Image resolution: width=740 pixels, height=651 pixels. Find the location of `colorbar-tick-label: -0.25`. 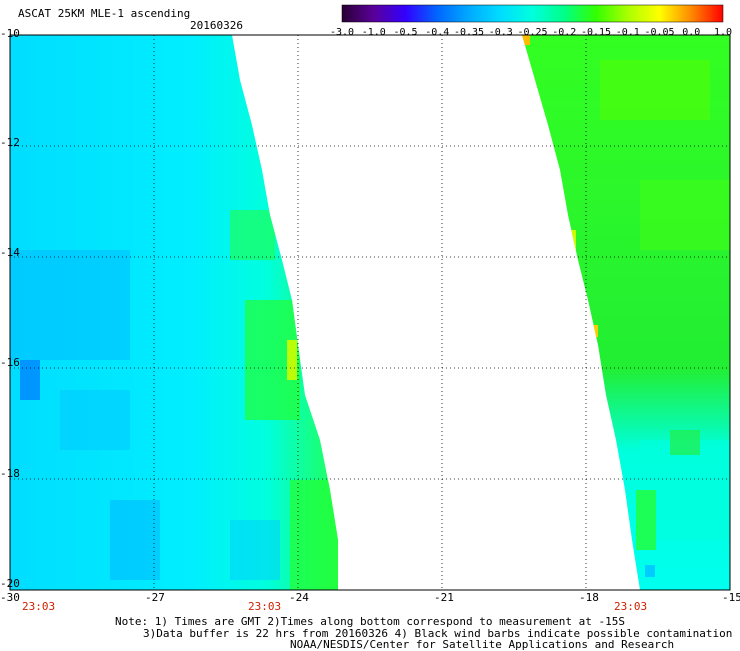

colorbar-tick-label: -0.25 is located at coordinates (532, 32).